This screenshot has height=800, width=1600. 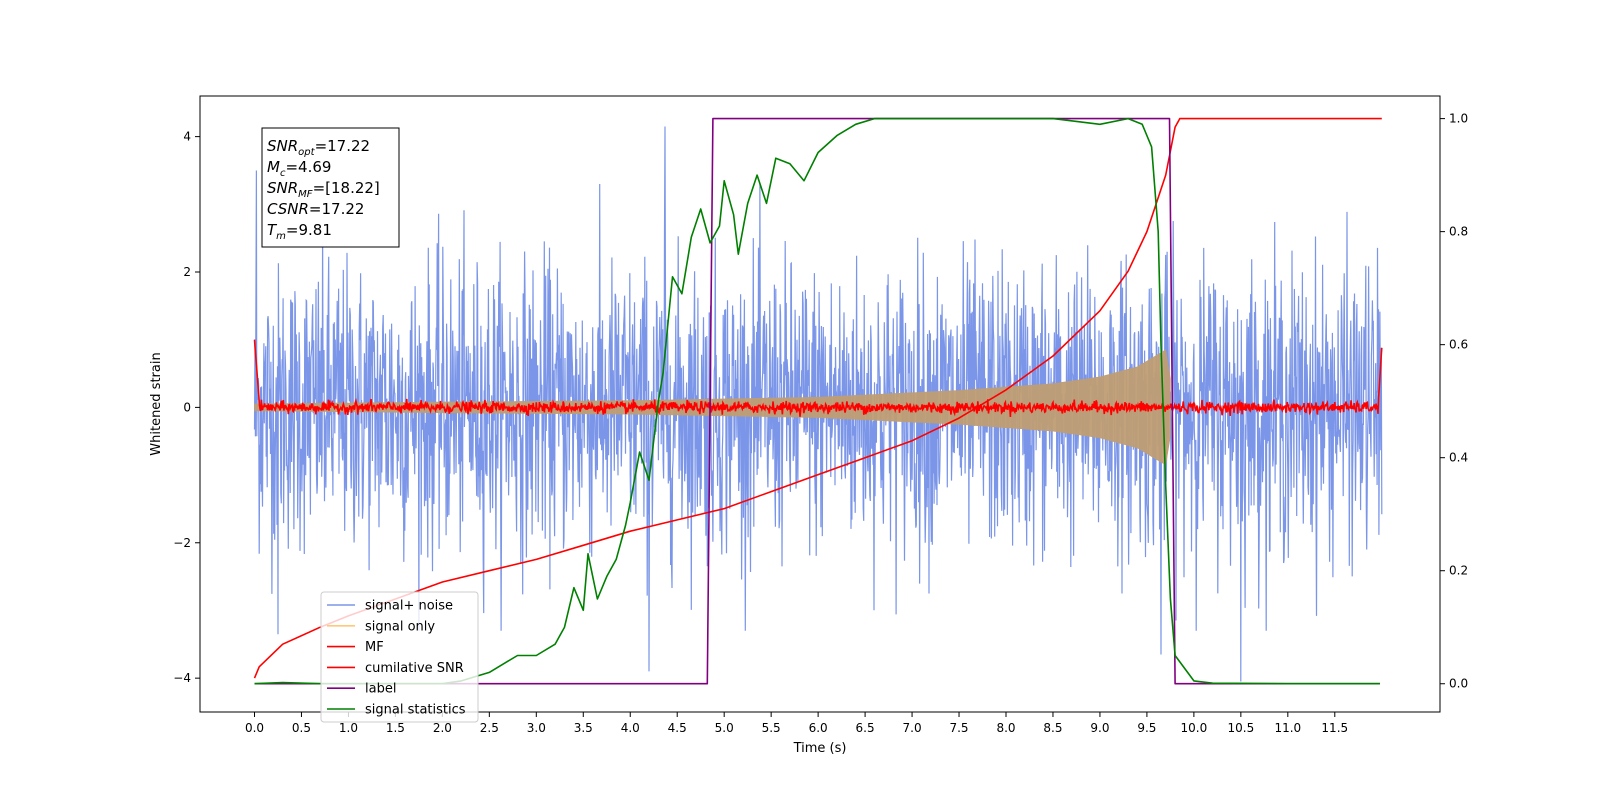 I want to click on legend-label: label, so click(x=380, y=689).